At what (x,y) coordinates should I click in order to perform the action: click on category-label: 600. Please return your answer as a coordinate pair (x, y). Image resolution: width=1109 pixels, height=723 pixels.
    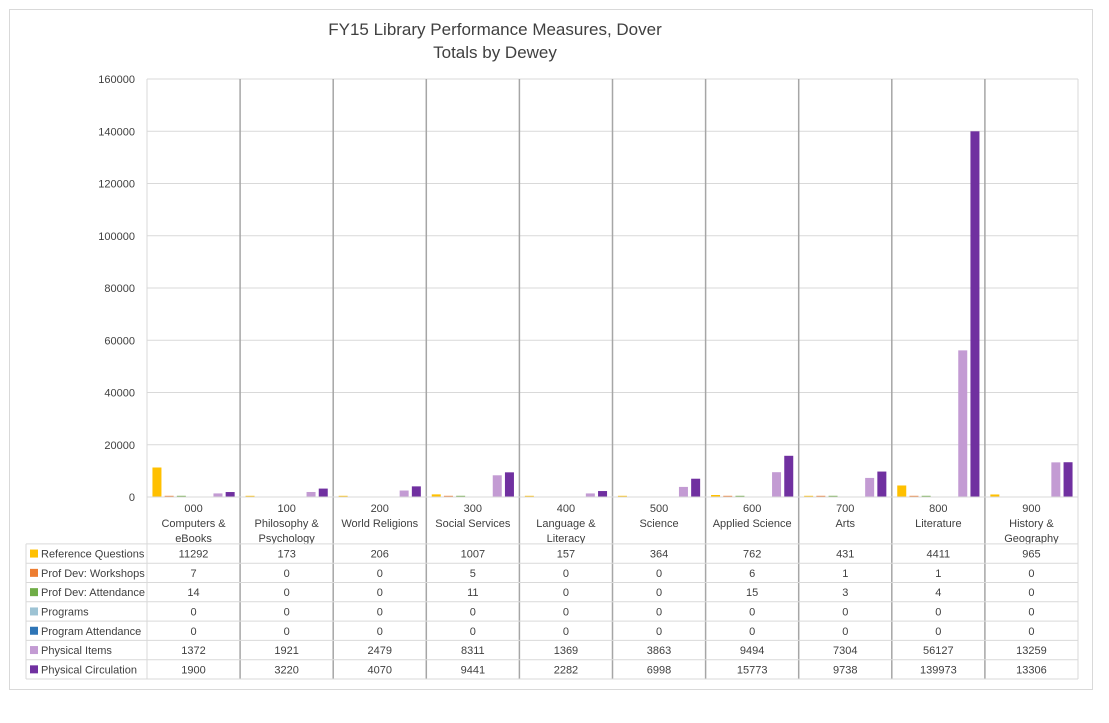
    Looking at the image, I should click on (752, 509).